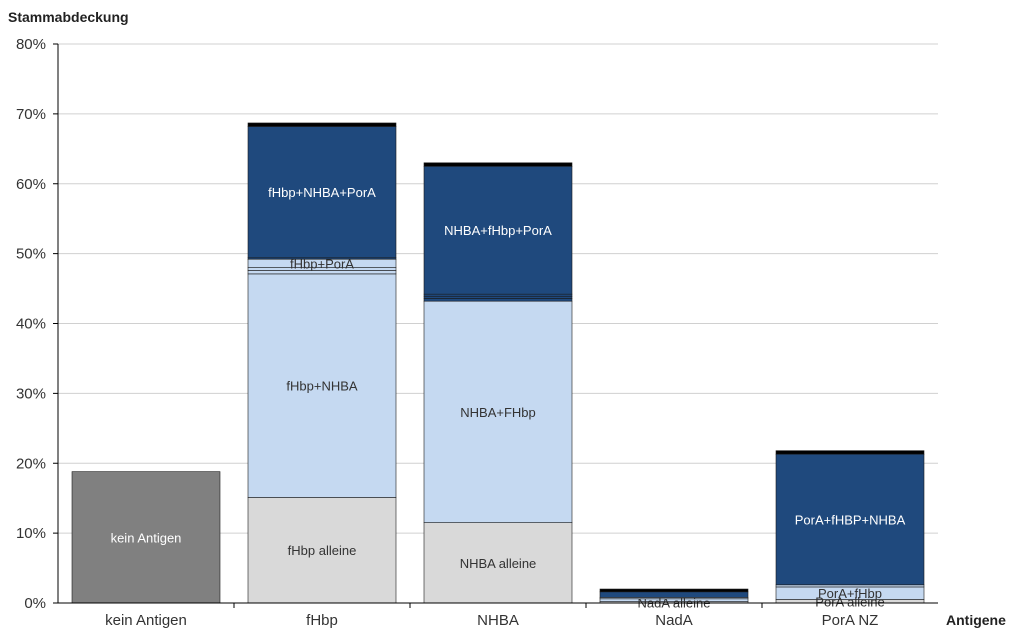 The height and width of the screenshot is (635, 1026). Describe the element at coordinates (31, 463) in the screenshot. I see `y-tick-label: 20%` at that location.